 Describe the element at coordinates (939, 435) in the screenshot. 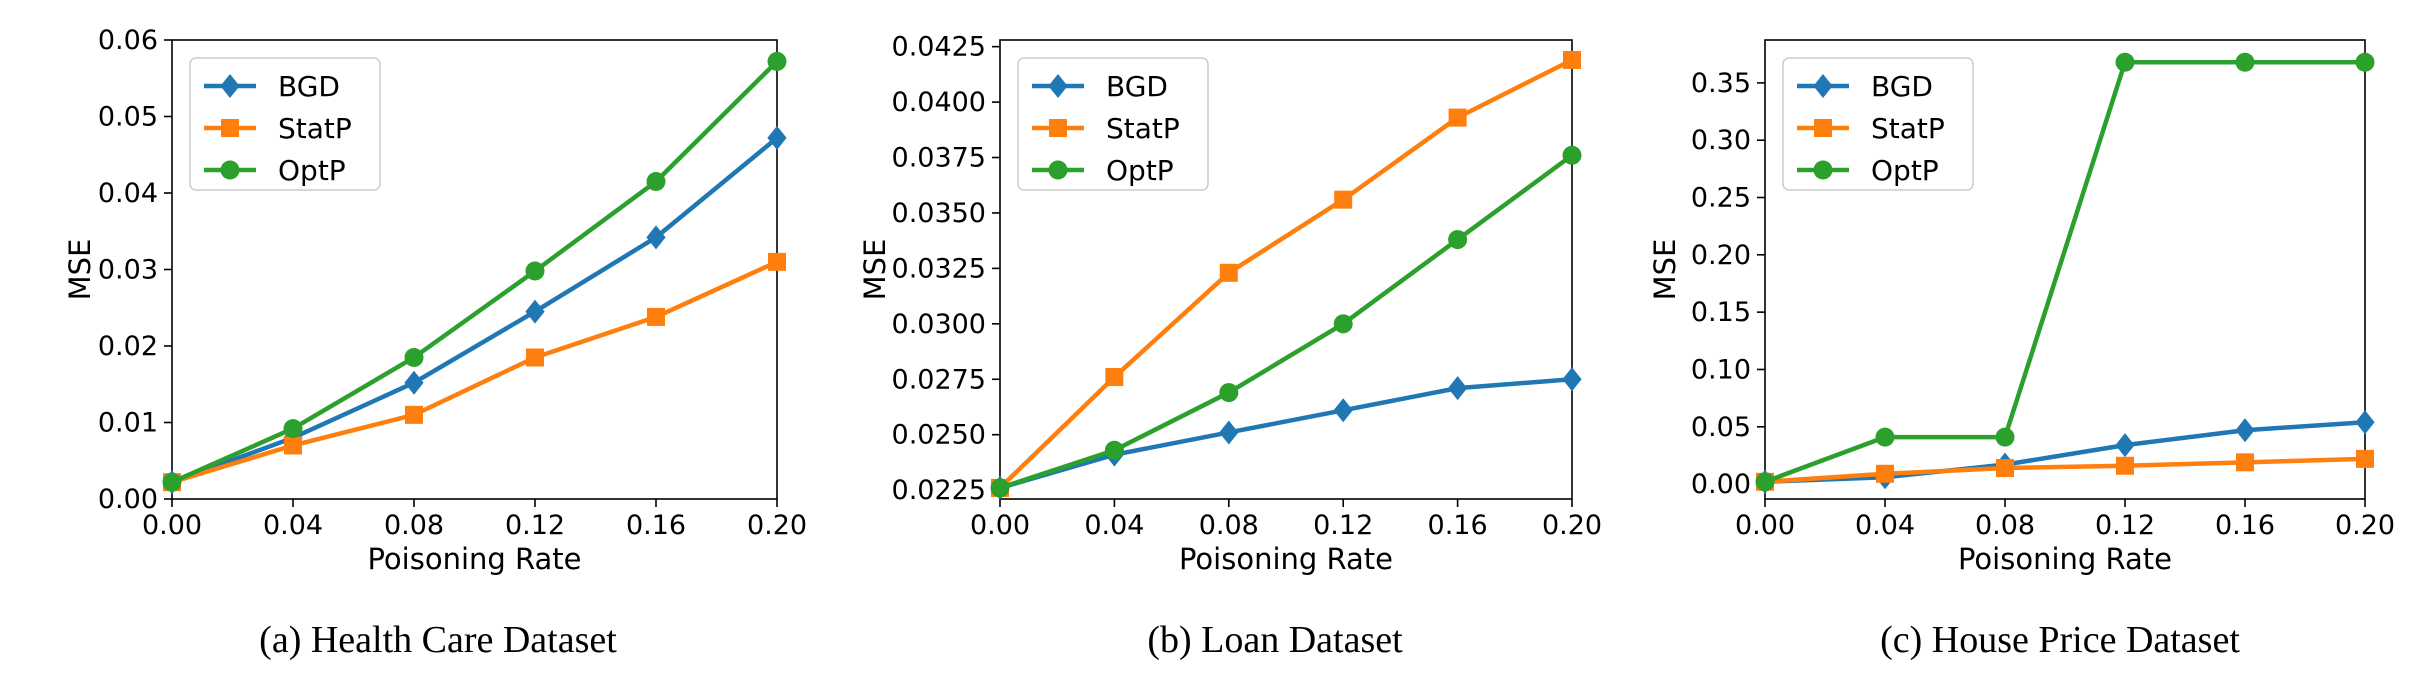

I see `y-tick-label: 0.0250` at that location.